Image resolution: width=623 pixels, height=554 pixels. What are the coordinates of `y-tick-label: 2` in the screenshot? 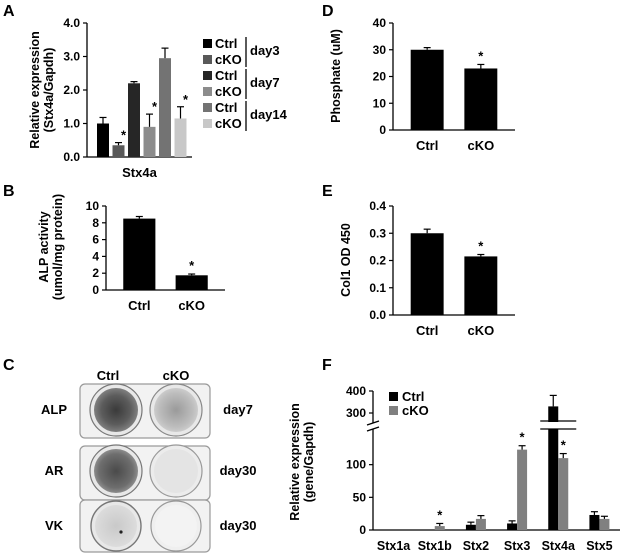 It's located at (95, 273).